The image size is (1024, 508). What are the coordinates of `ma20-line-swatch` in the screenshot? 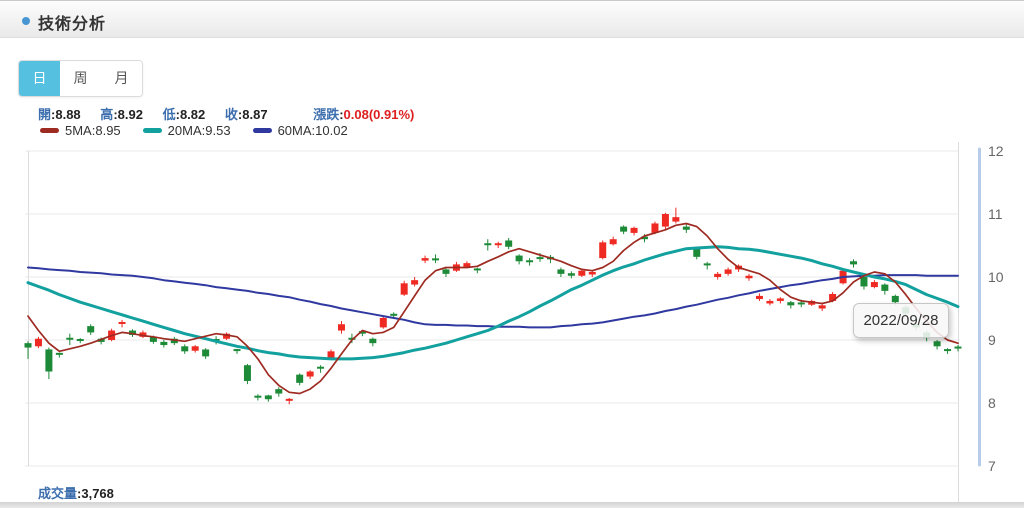 It's located at (152, 130).